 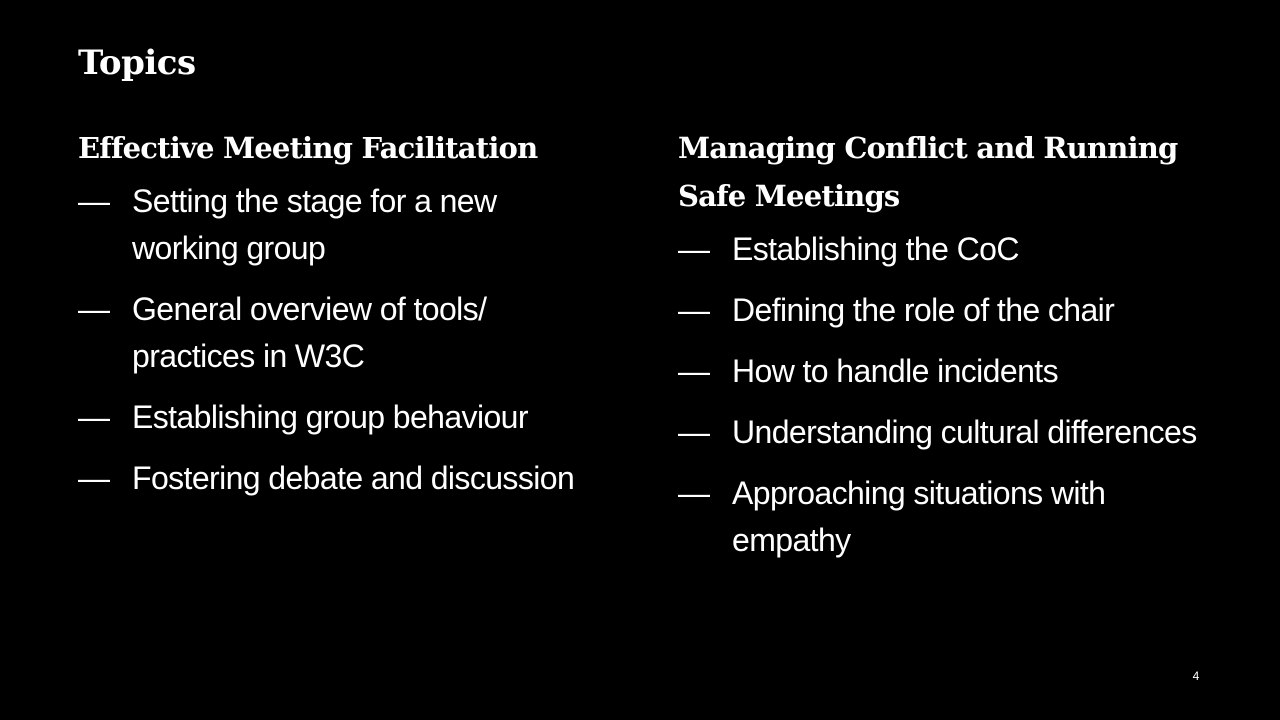 I want to click on bullet-text: Approaching situations with empathy, so click(x=919, y=516).